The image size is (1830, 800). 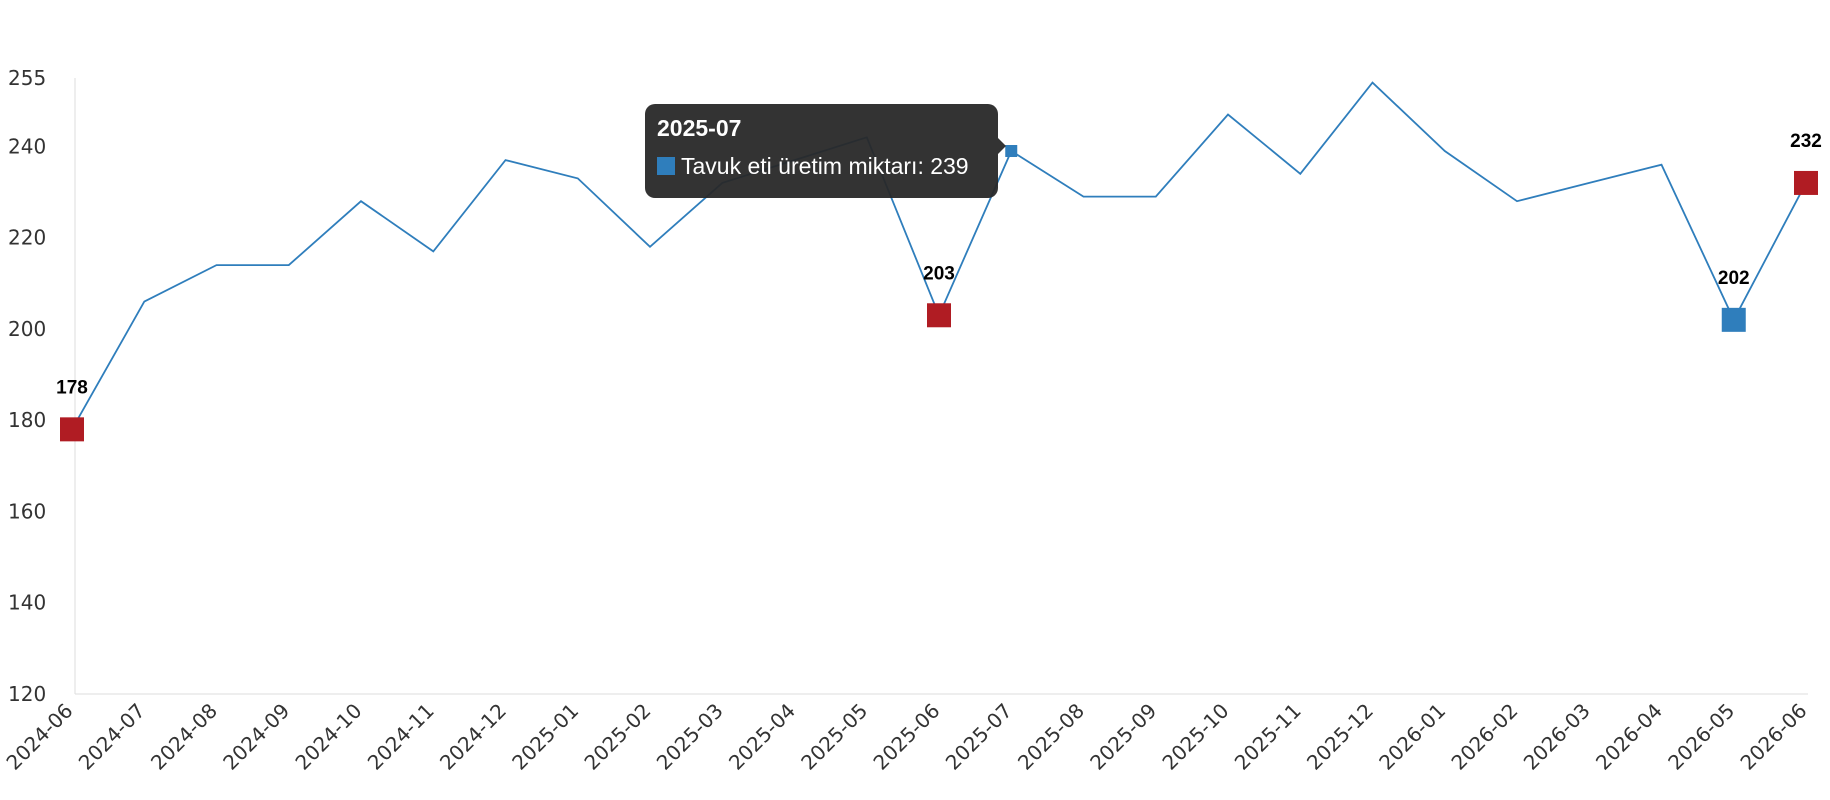 I want to click on x-tick-label: 2024-09, so click(x=256, y=737).